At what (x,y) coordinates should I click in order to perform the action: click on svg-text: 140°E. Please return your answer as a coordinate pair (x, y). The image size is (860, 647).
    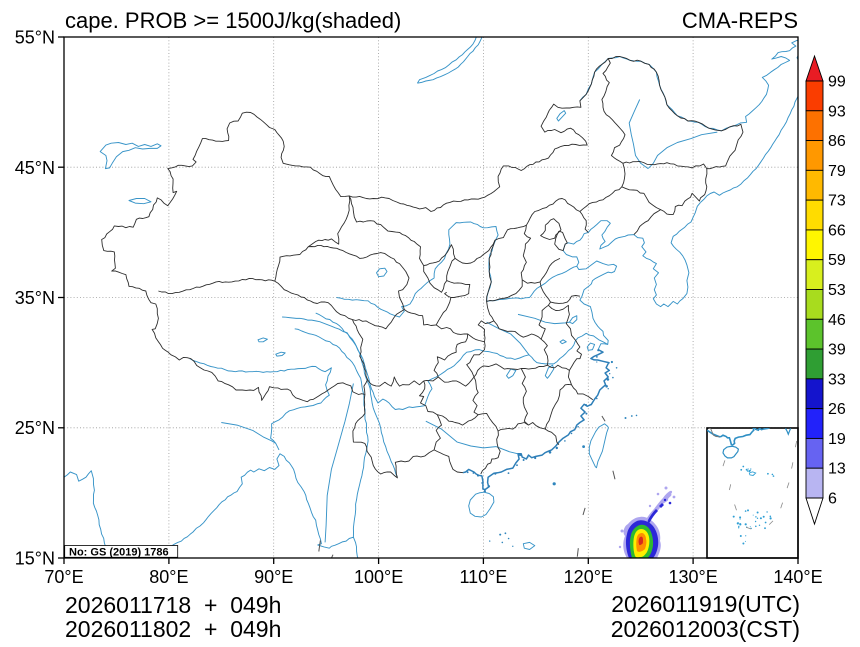
    Looking at the image, I should click on (797, 577).